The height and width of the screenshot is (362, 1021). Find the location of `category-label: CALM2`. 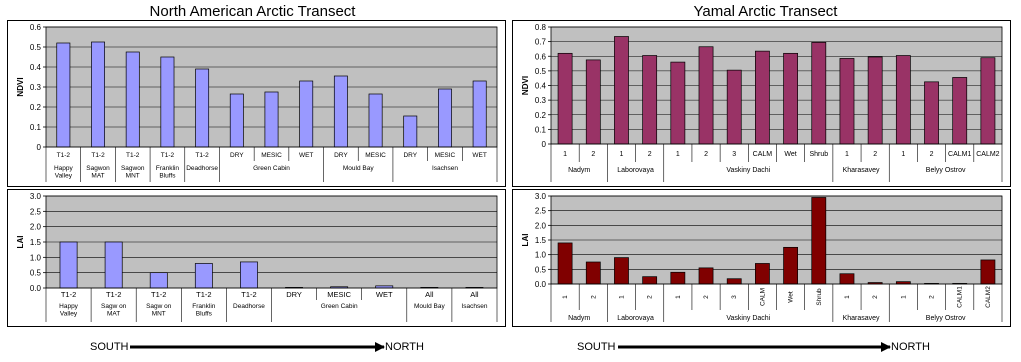

category-label: CALM2 is located at coordinates (988, 297).